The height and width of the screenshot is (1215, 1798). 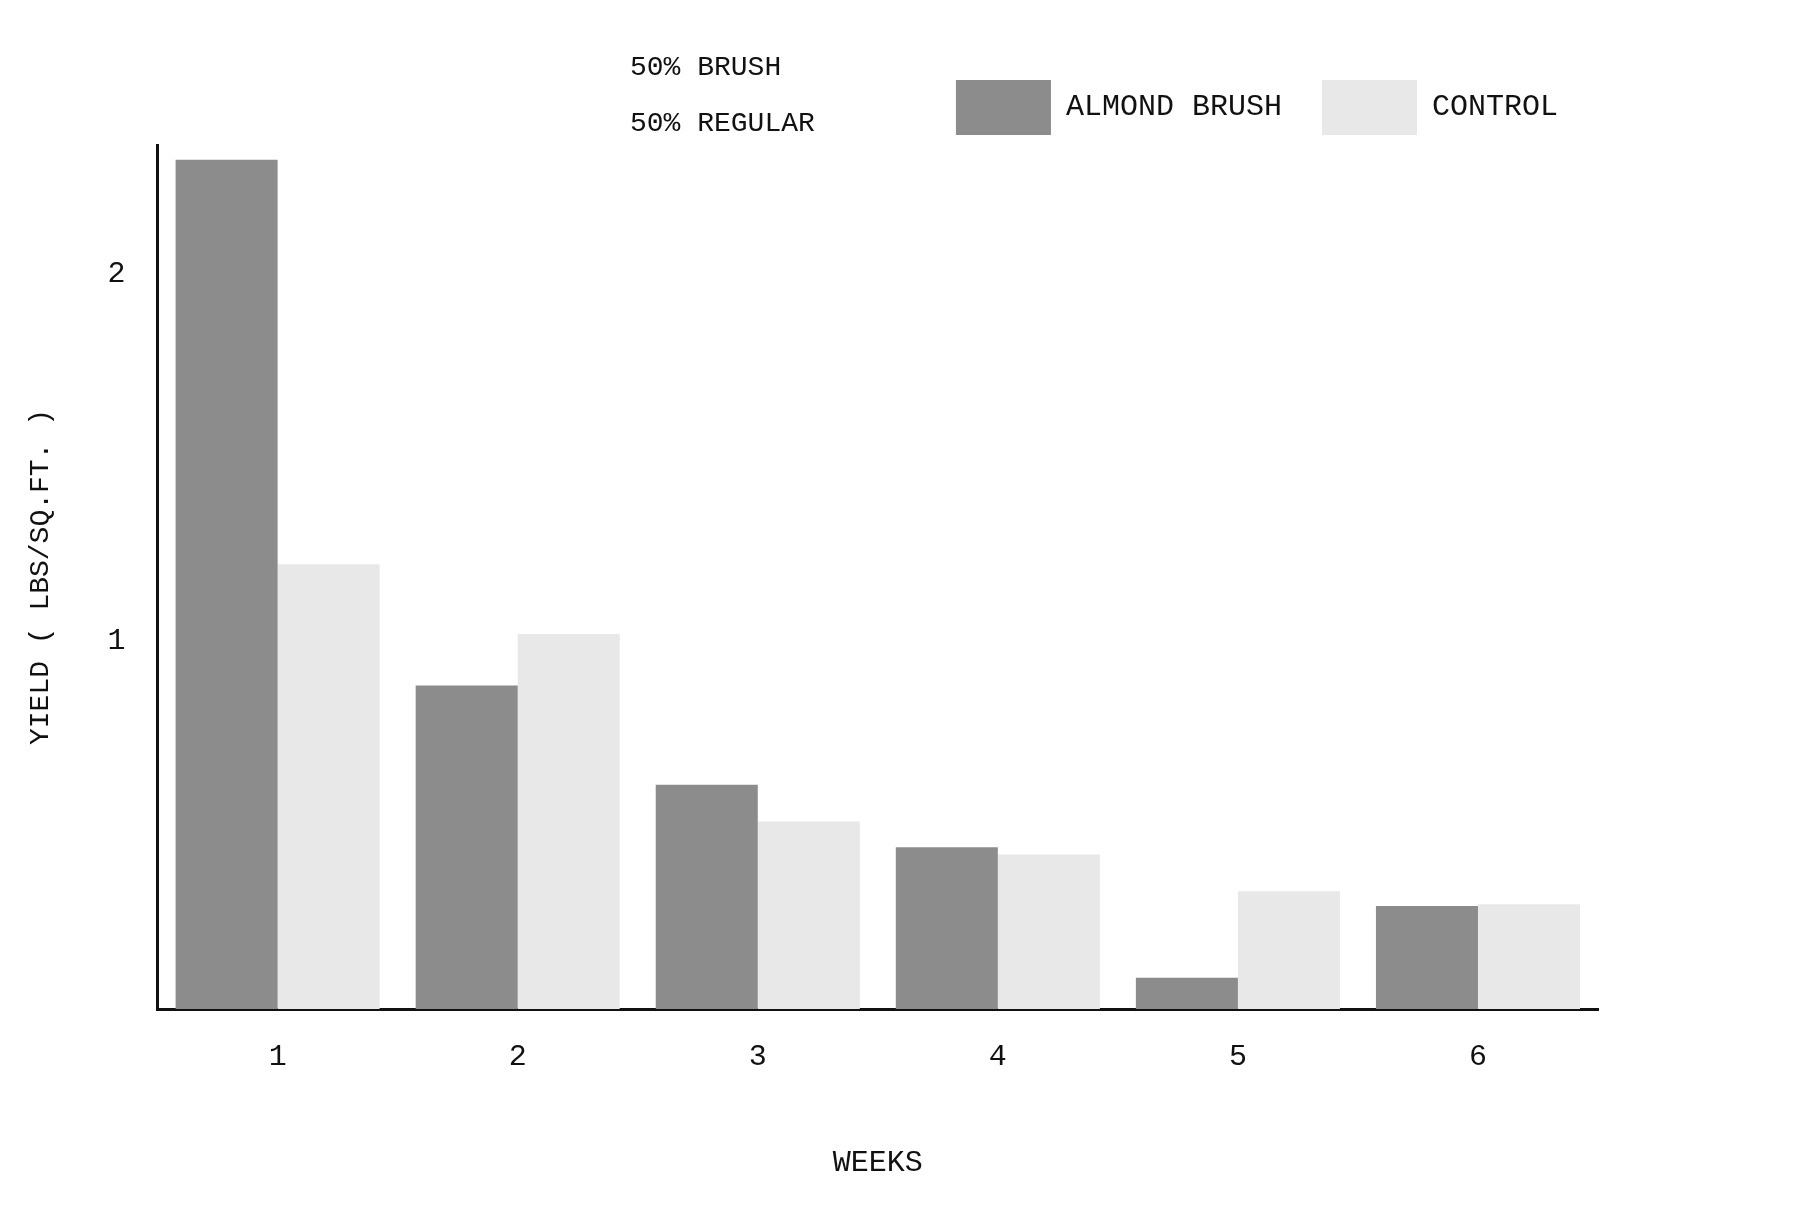 What do you see at coordinates (997, 1056) in the screenshot?
I see `x-tick-label: 4` at bounding box center [997, 1056].